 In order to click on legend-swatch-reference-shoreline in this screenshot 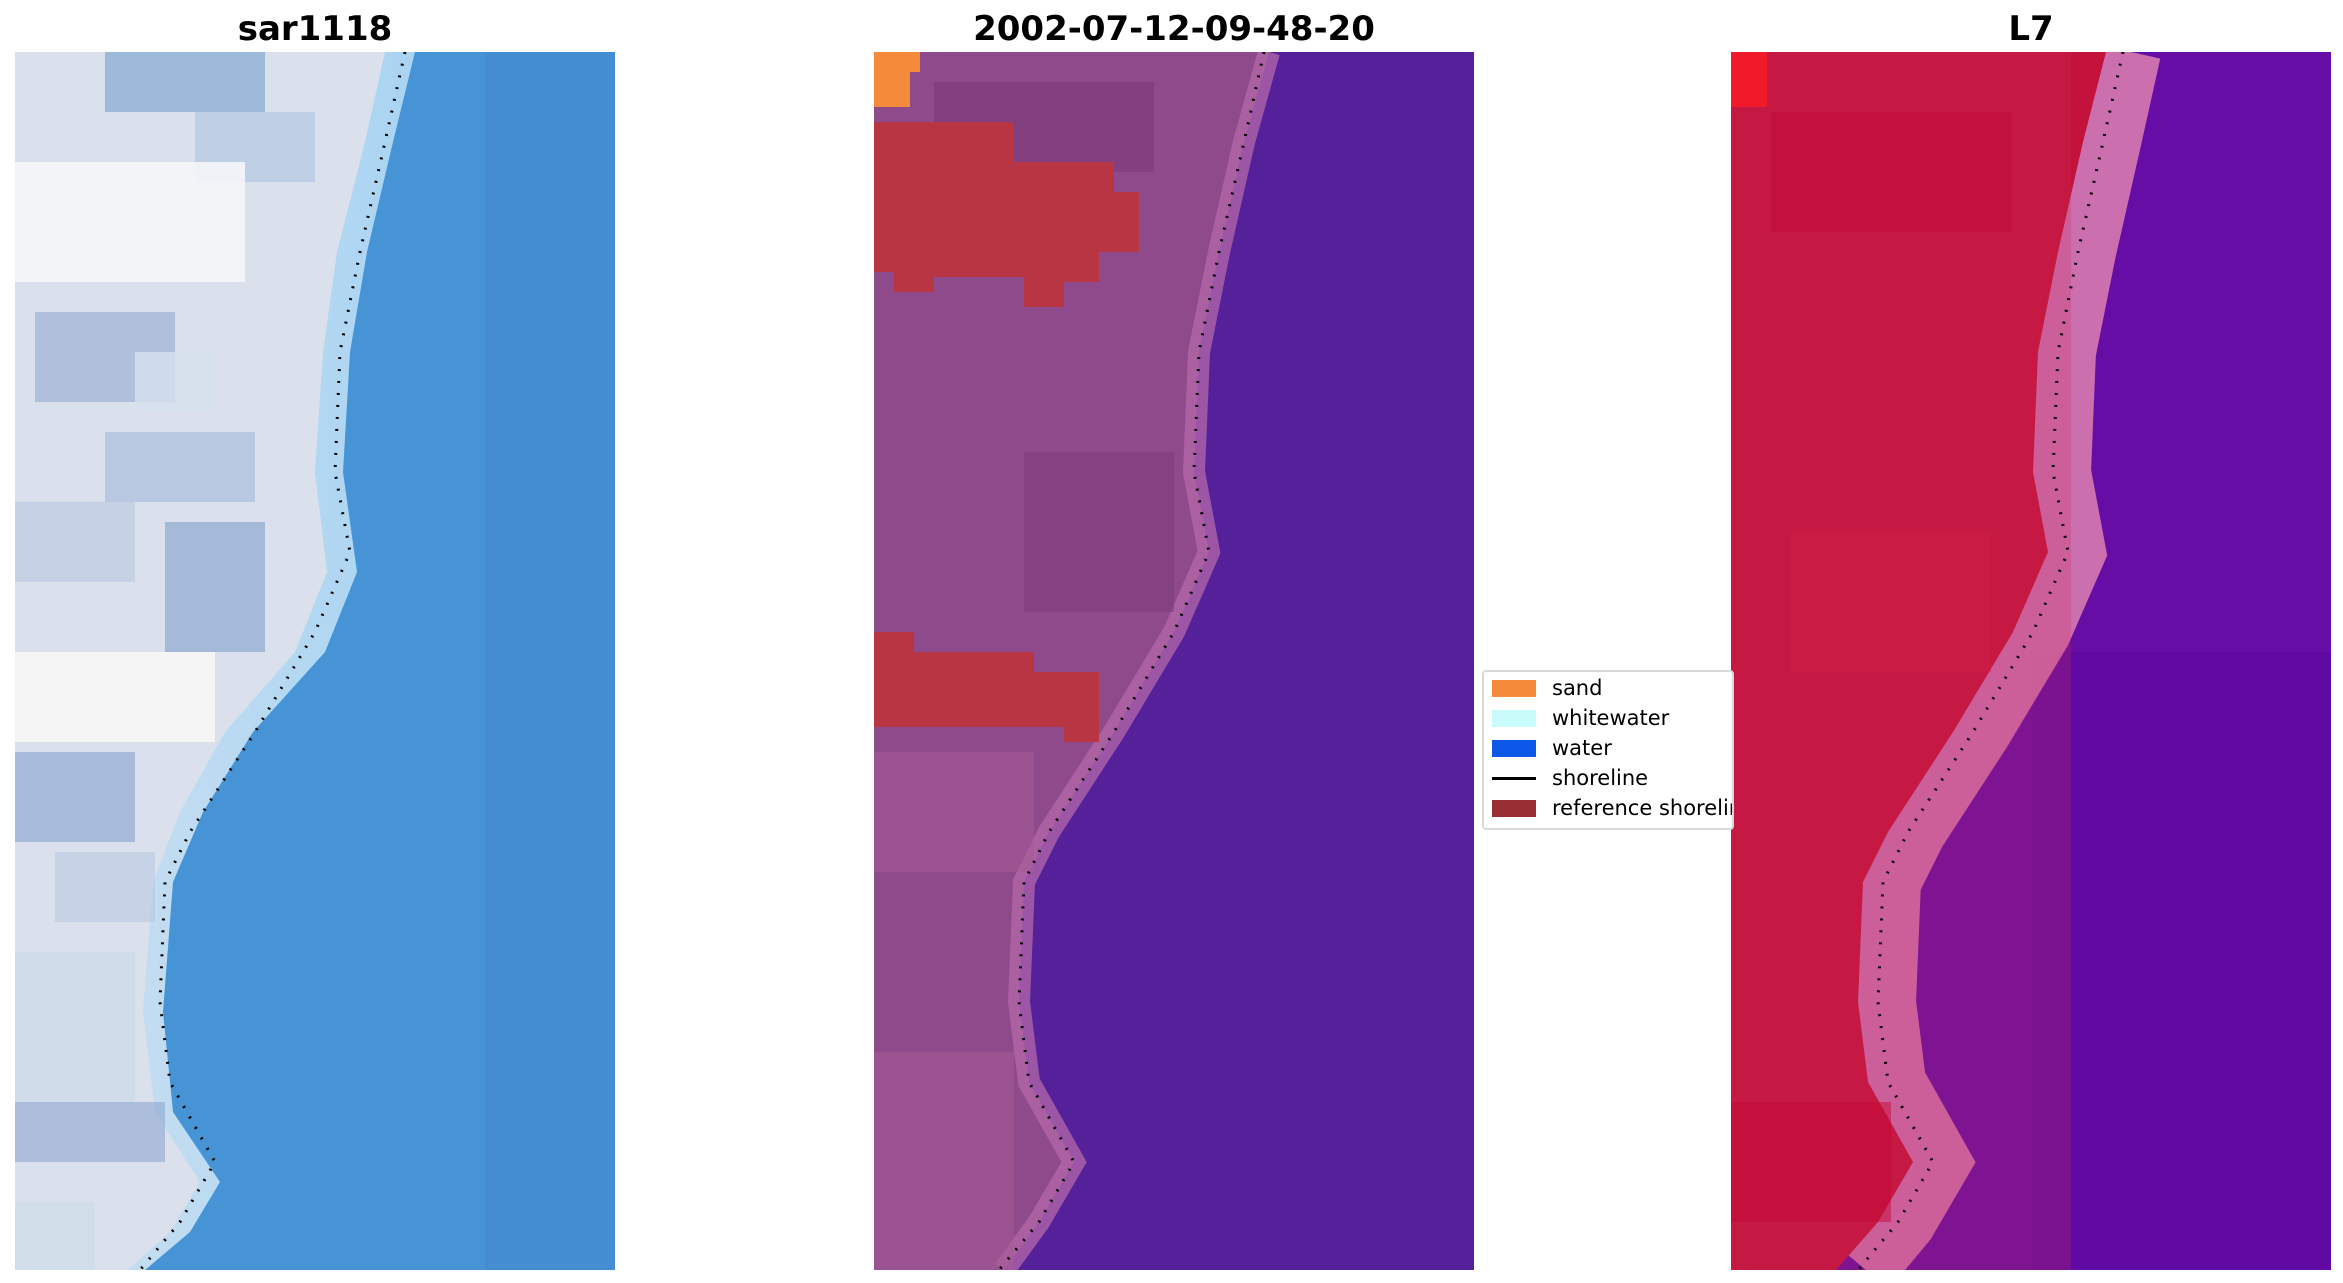, I will do `click(1514, 808)`.